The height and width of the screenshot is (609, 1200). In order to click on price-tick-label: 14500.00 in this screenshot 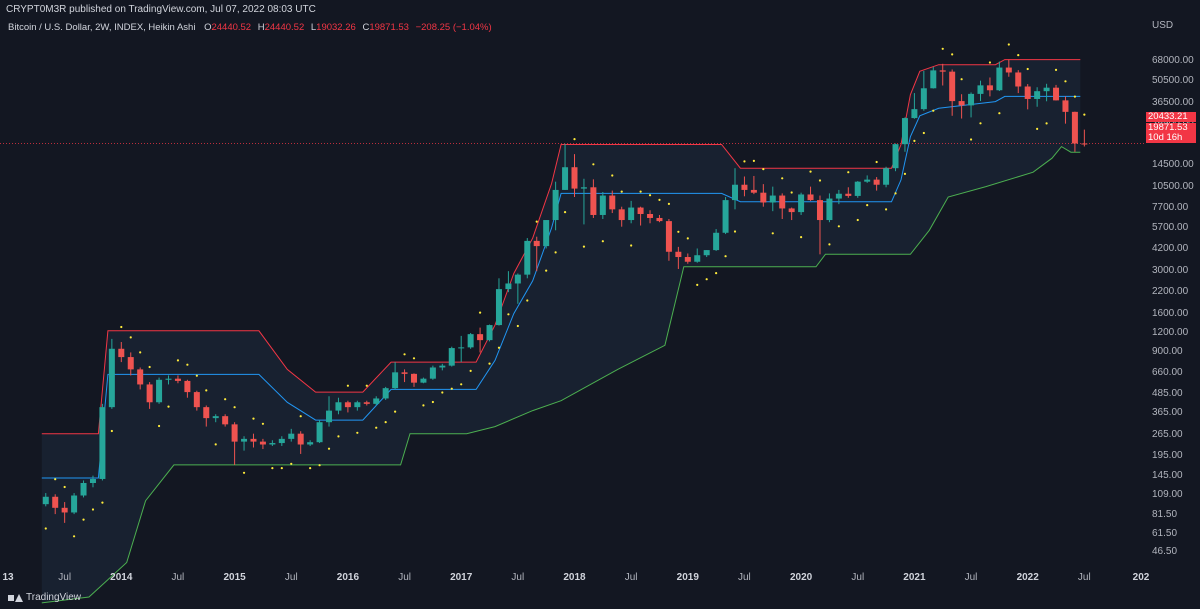, I will do `click(1173, 164)`.